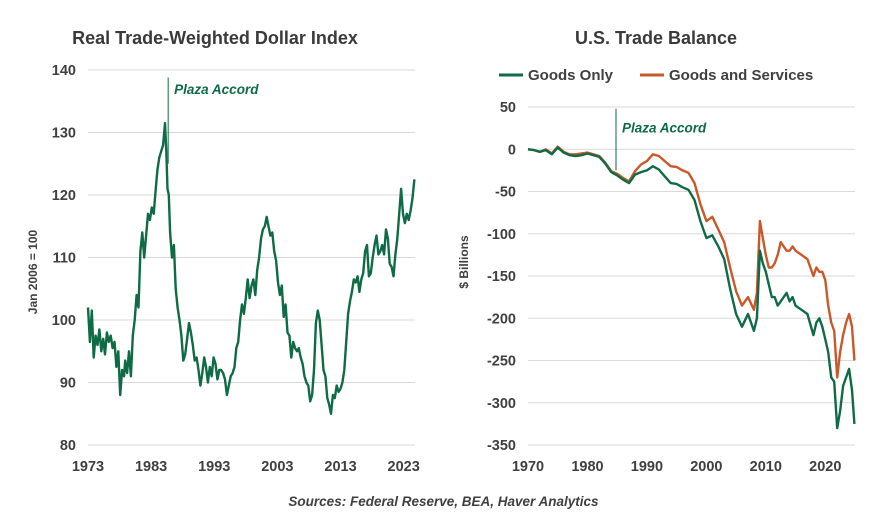 The image size is (887, 522). I want to click on x-tick-label: 2003, so click(277, 467).